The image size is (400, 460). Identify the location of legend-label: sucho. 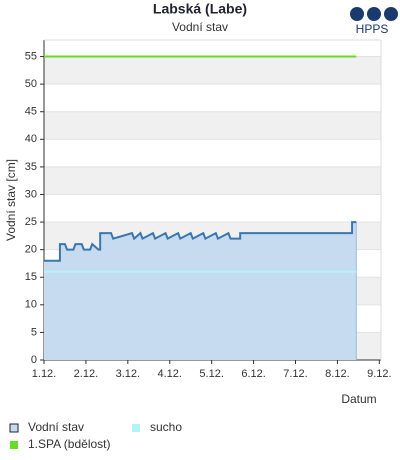
(166, 427).